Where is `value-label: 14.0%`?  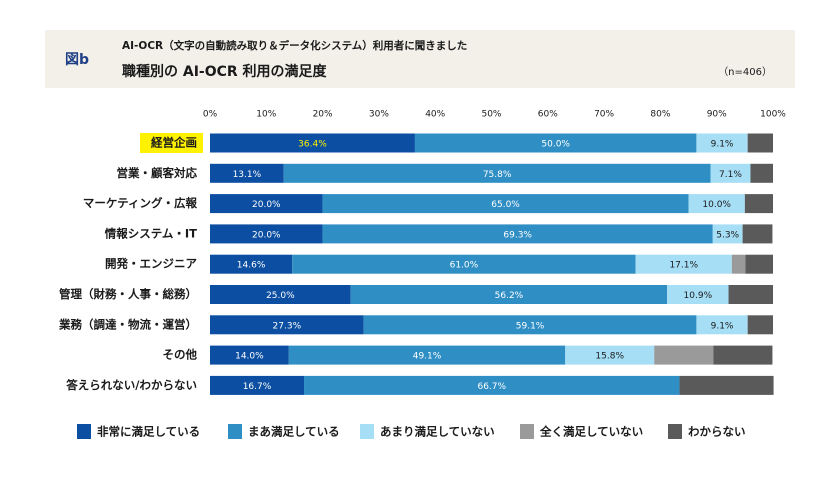
value-label: 14.0% is located at coordinates (249, 357).